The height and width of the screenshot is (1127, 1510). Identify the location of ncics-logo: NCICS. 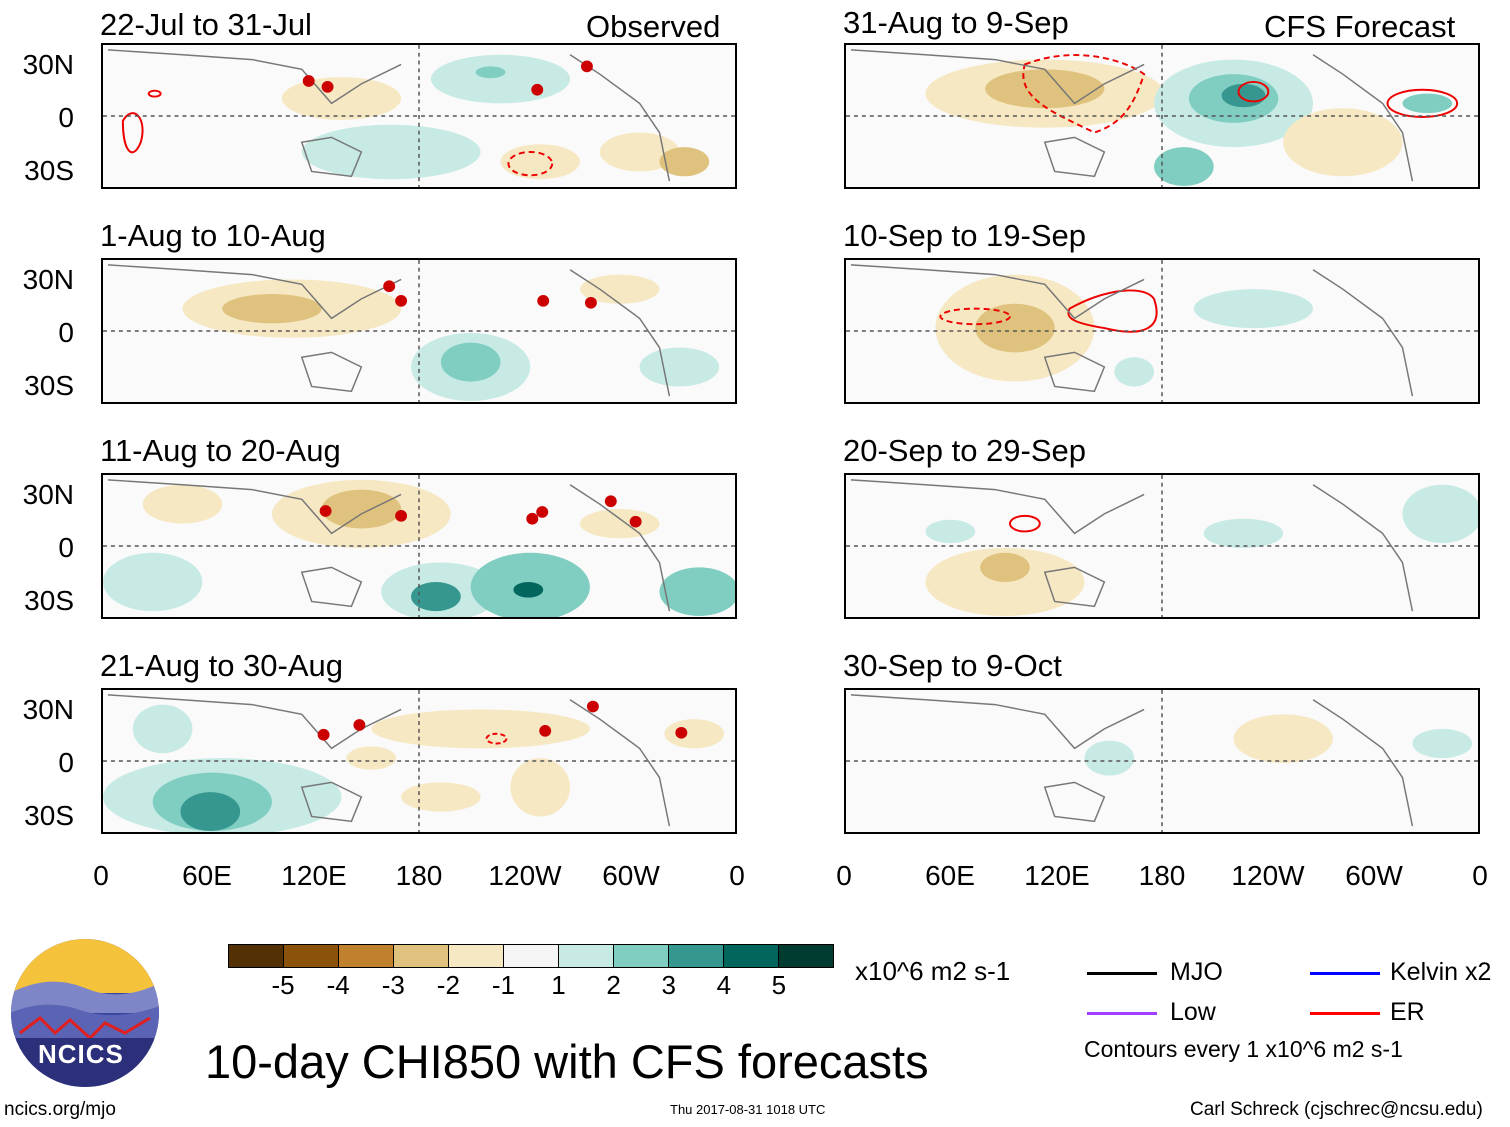
(85, 1013).